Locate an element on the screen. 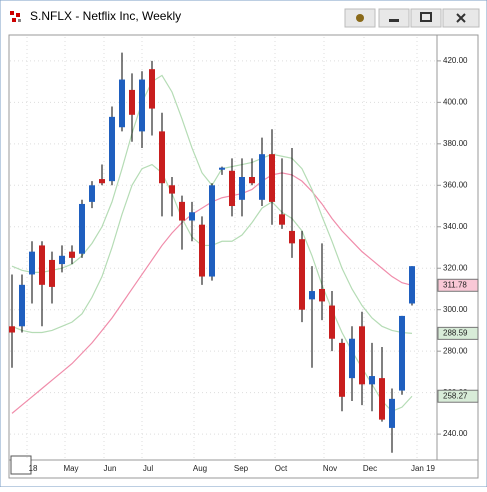 The image size is (487, 492). price-badge-label: 258.27 is located at coordinates (455, 395).